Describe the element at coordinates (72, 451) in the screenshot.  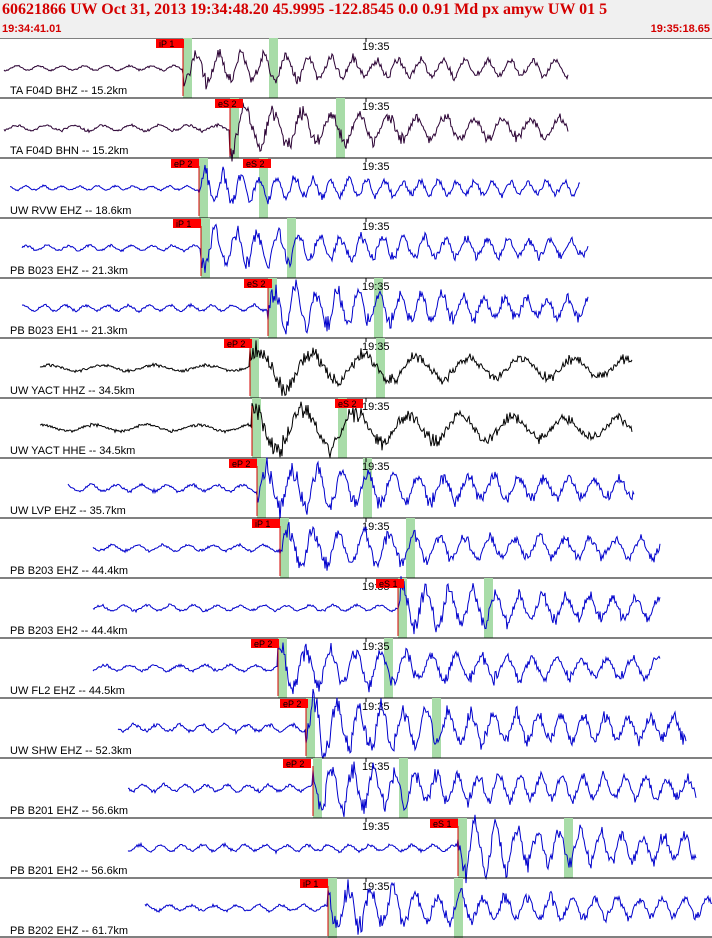
I see `channel-label: UW YACT HHE -- 34.5km` at that location.